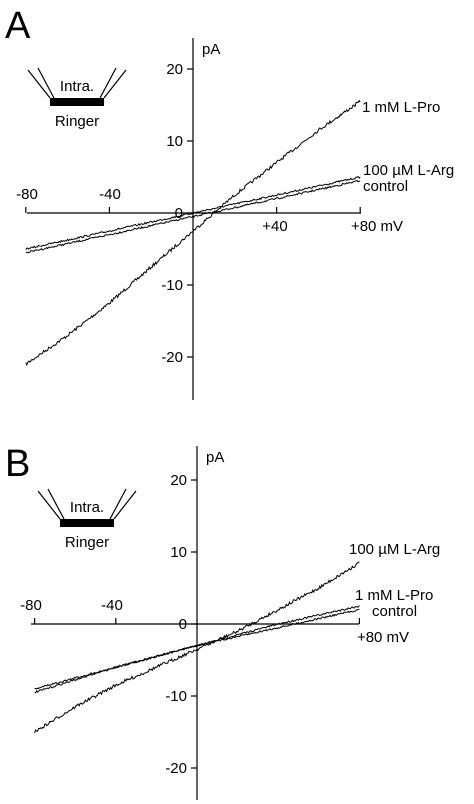 The height and width of the screenshot is (804, 474). Describe the element at coordinates (17, 464) in the screenshot. I see `panel-letter: B` at that location.